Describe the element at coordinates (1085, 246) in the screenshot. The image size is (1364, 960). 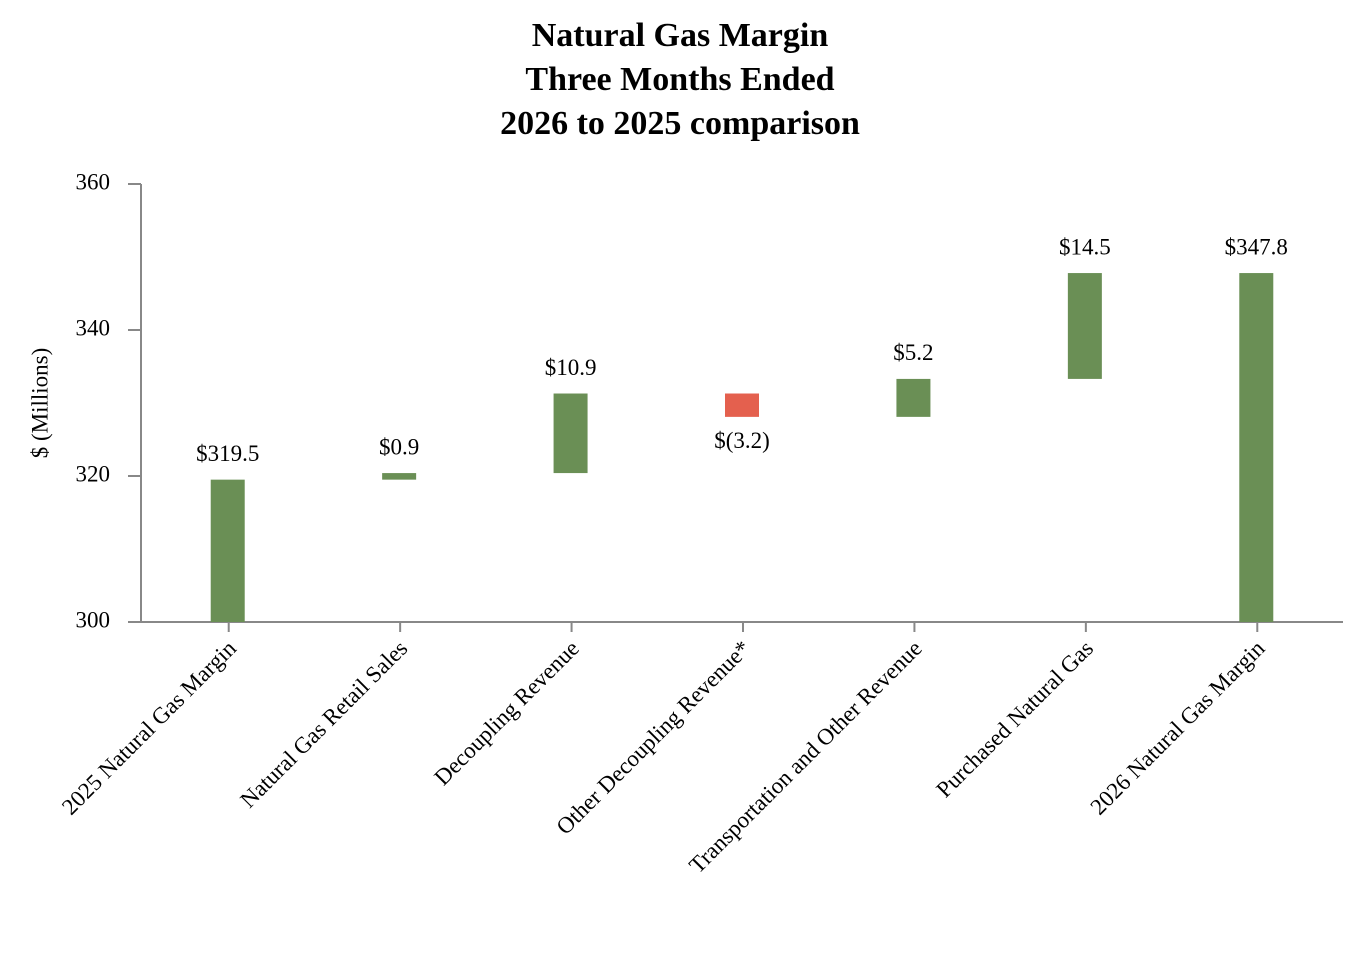
I see `value-label: $14.5` at that location.